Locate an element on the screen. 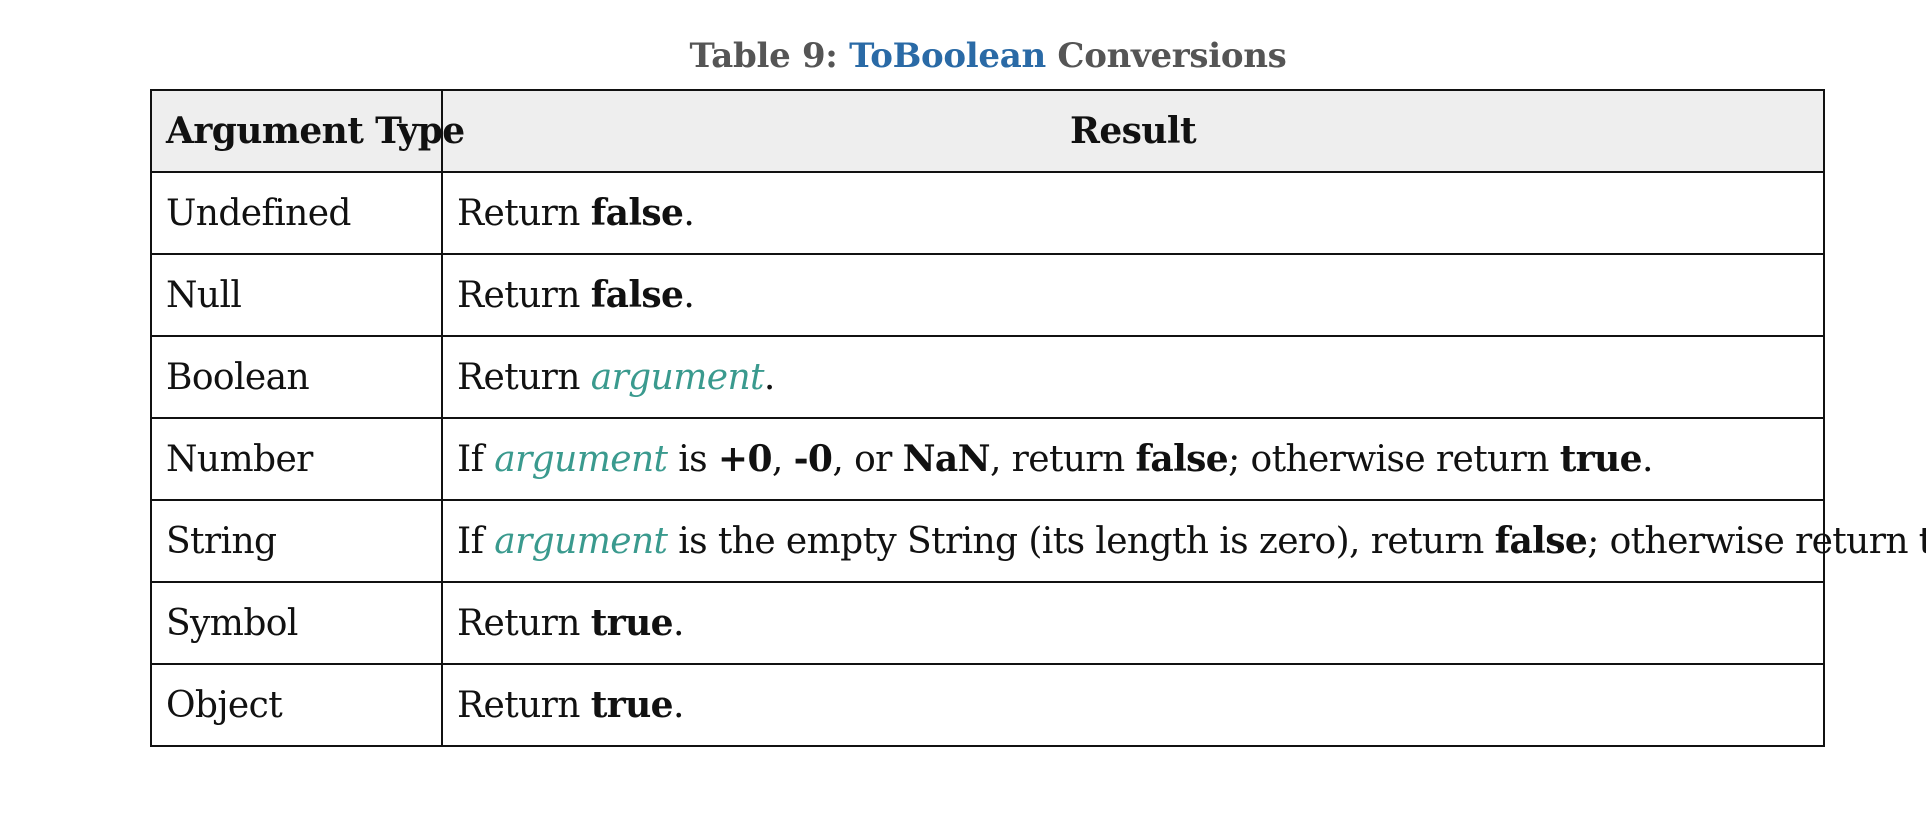  table-row: Object Return true. is located at coordinates (987, 705).